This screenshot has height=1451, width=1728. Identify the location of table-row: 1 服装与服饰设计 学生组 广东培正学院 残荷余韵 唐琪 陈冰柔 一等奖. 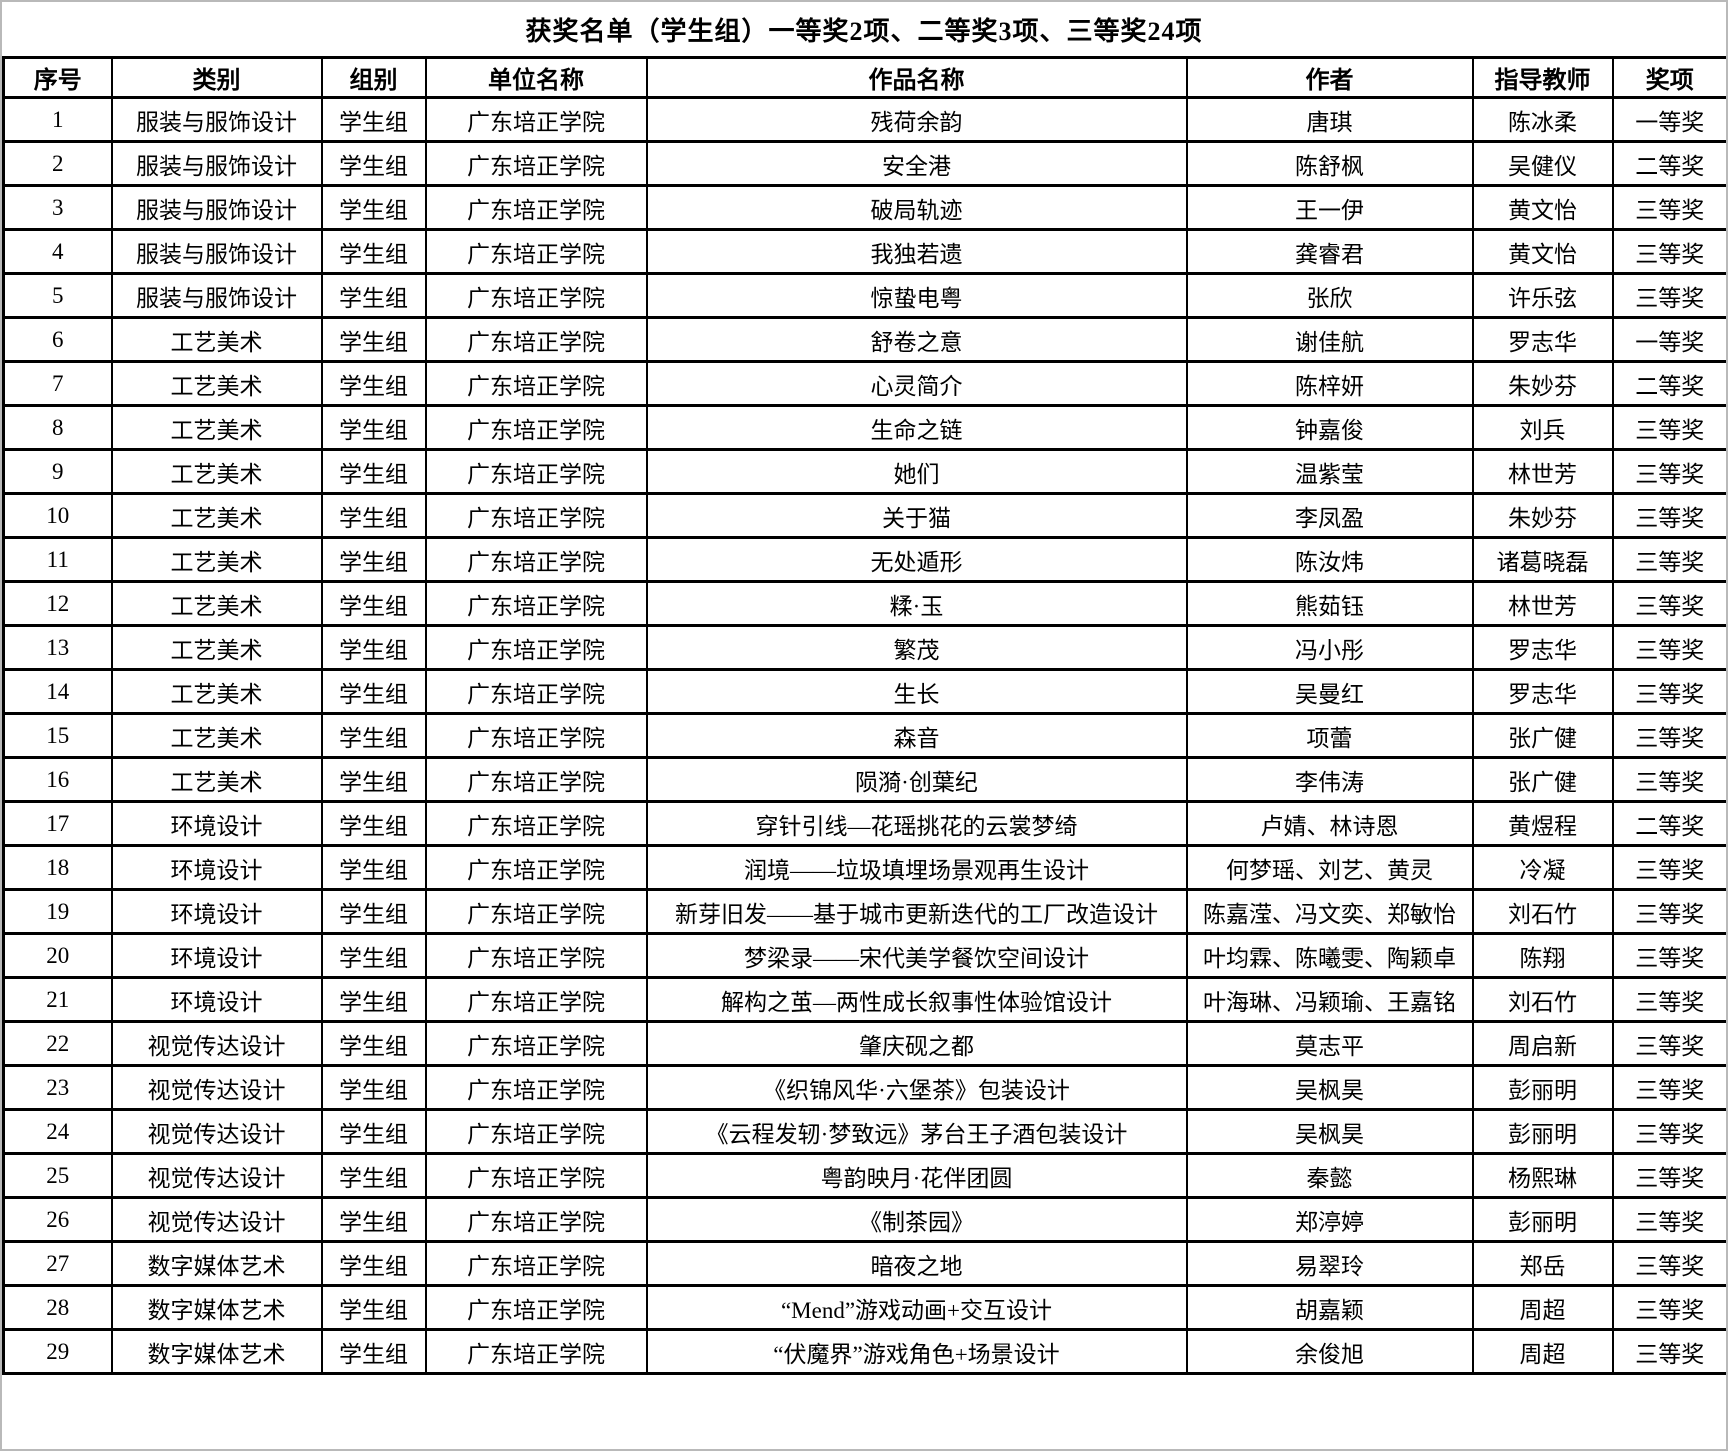
(864, 119).